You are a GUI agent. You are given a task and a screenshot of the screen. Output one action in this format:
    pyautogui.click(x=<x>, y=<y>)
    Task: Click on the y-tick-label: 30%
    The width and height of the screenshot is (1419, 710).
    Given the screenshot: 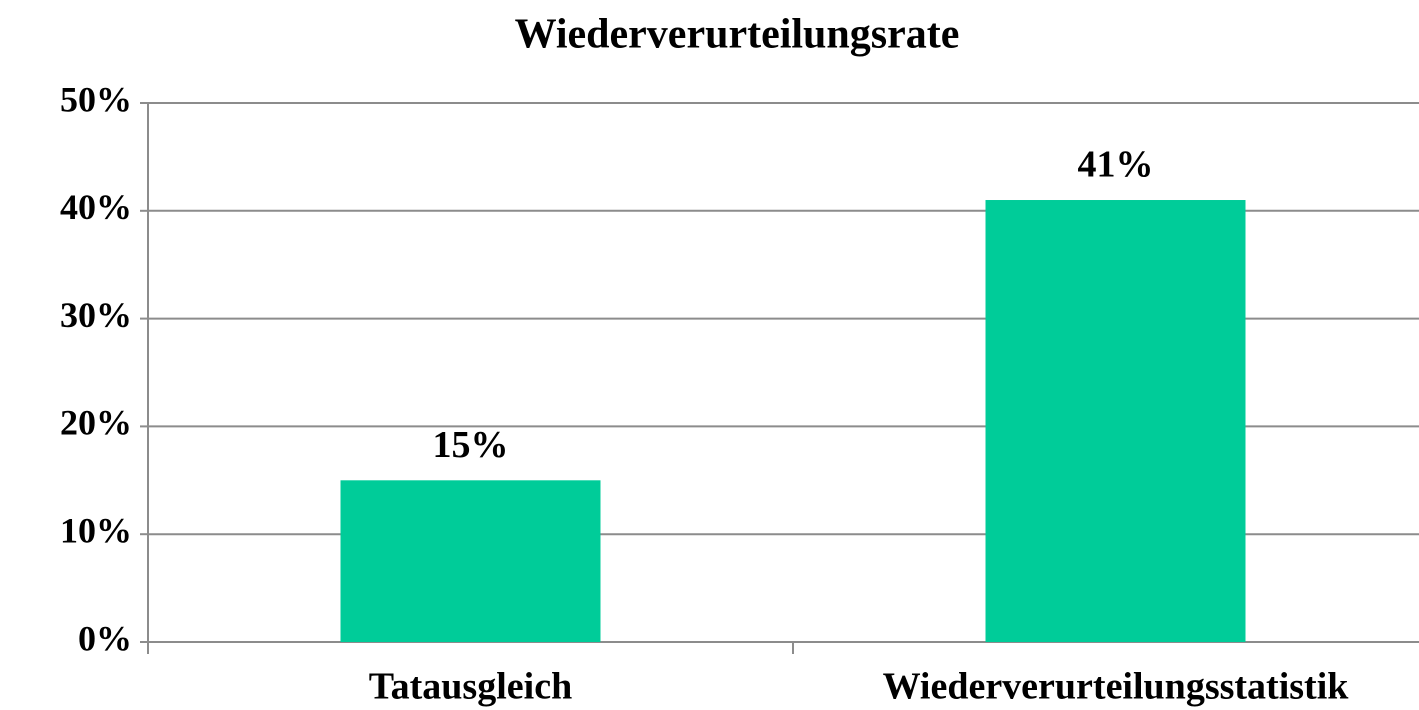 What is the action you would take?
    pyautogui.click(x=96, y=315)
    